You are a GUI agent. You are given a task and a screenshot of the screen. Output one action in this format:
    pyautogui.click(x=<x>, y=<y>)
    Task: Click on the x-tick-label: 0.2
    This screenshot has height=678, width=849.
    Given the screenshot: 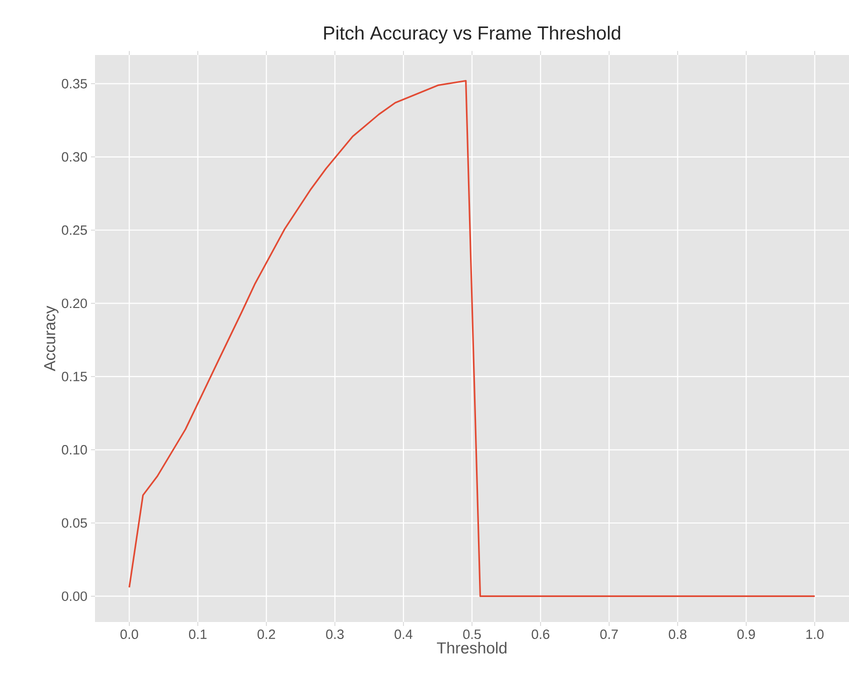 What is the action you would take?
    pyautogui.click(x=267, y=635)
    